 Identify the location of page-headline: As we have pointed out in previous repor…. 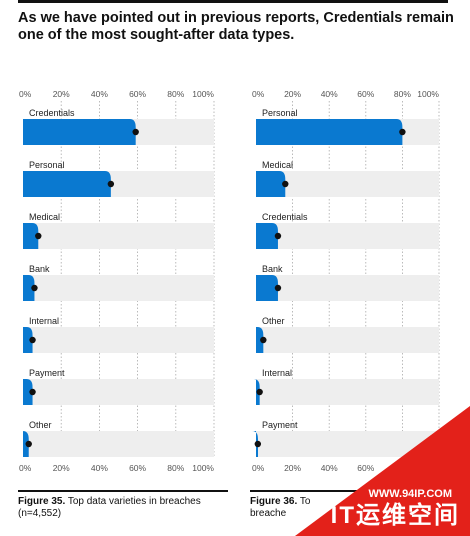
(238, 27).